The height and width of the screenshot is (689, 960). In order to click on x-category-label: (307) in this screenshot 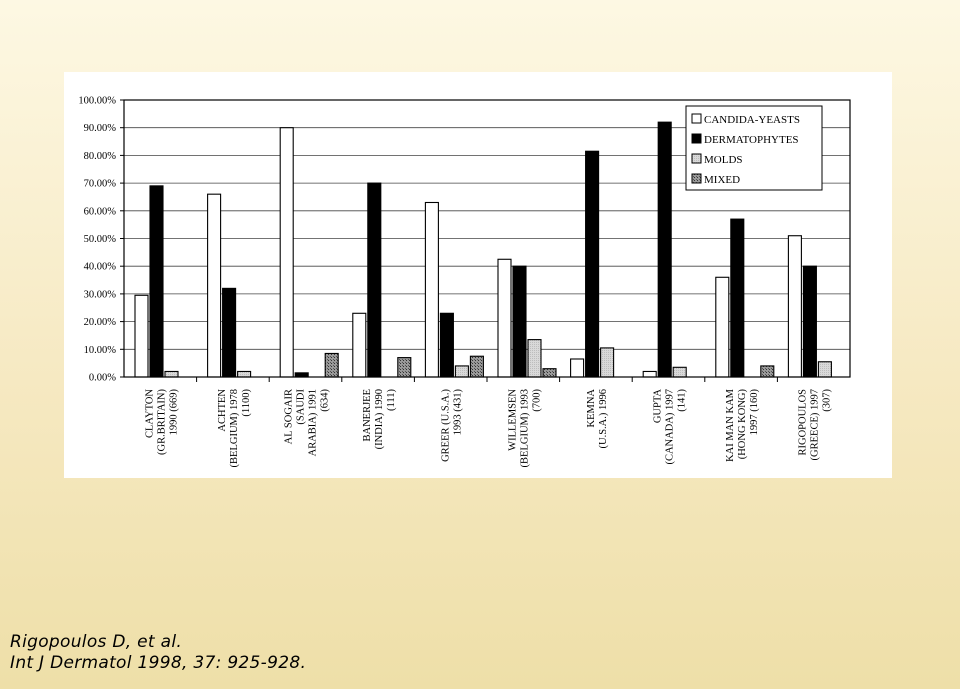, I will do `click(827, 400)`.